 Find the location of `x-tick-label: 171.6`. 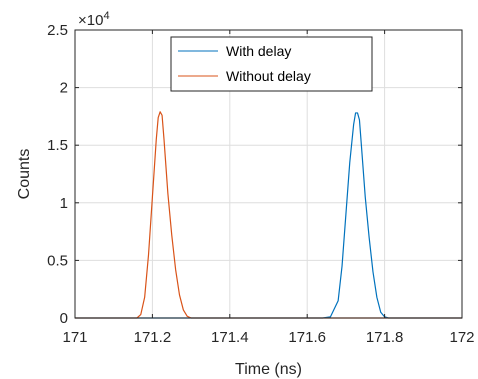

x-tick-label: 171.6 is located at coordinates (307, 337).